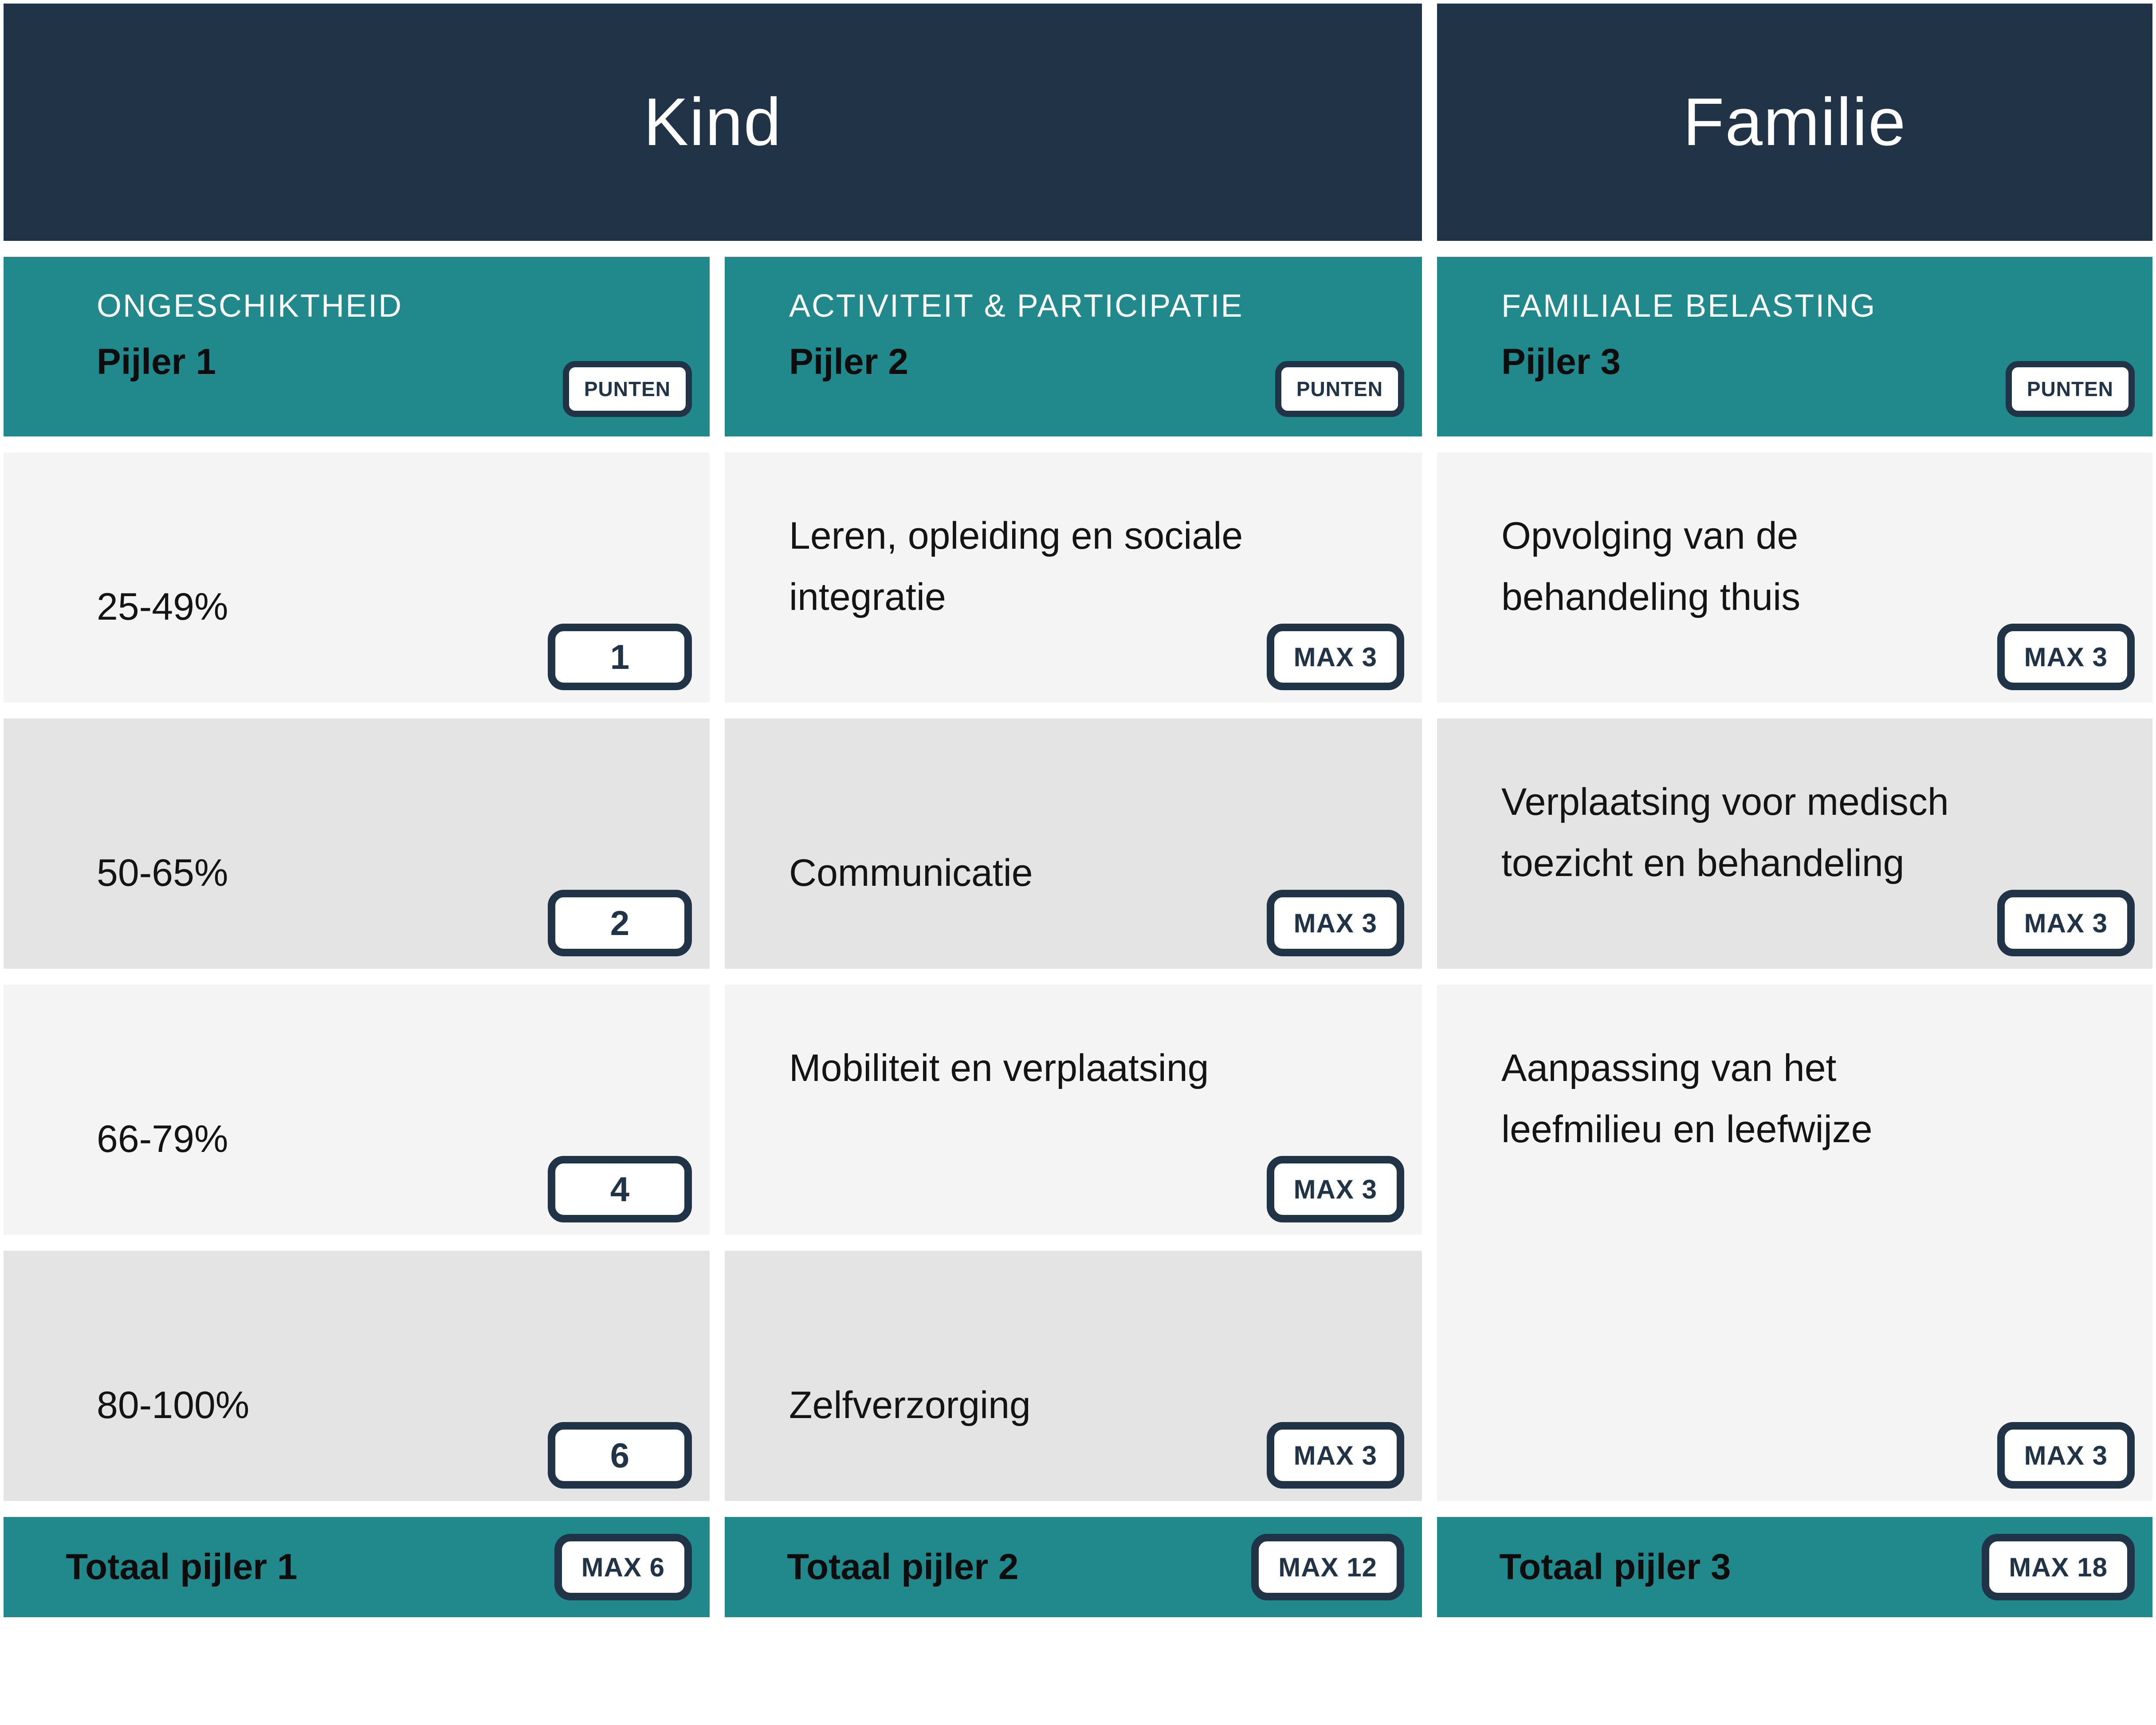 The height and width of the screenshot is (1725, 2156). Describe the element at coordinates (999, 1068) in the screenshot. I see `criterion-label: Mobiliteit en verplaatsing` at that location.